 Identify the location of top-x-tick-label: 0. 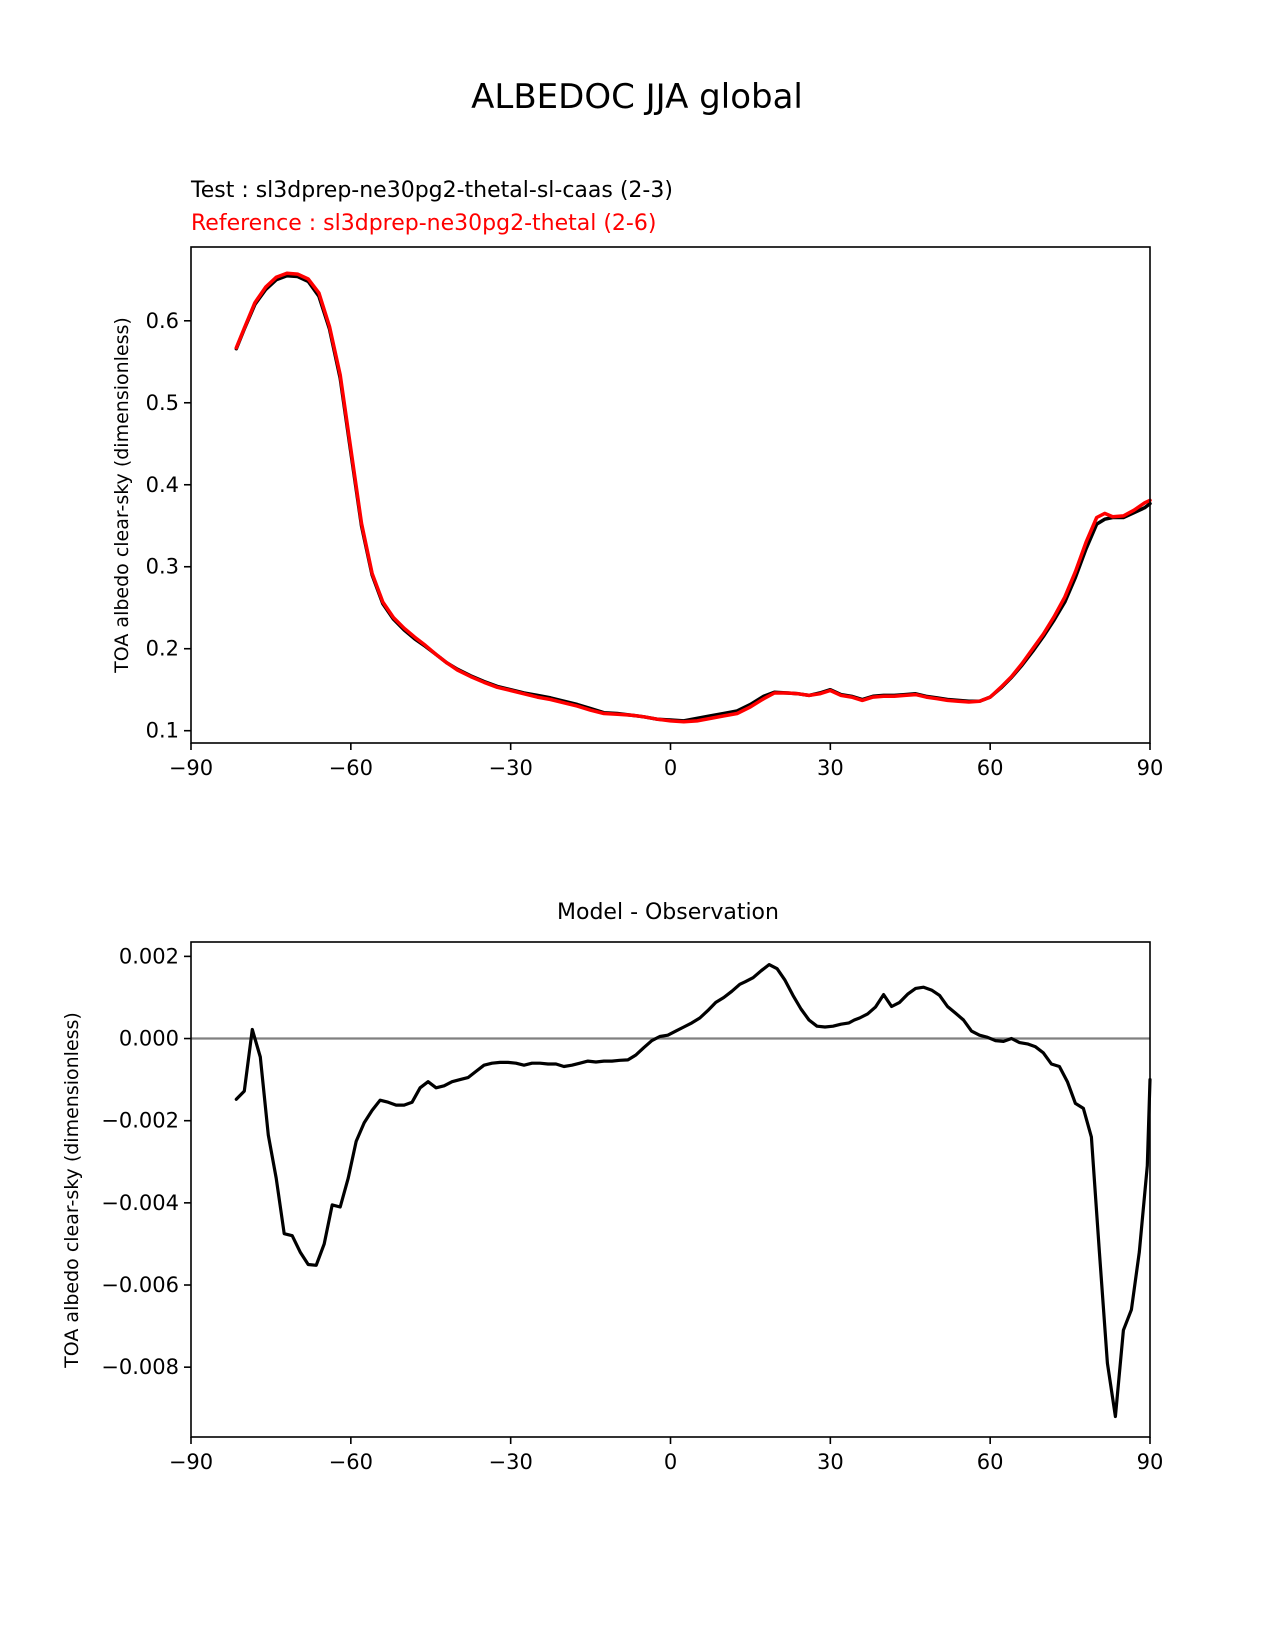
(670, 768).